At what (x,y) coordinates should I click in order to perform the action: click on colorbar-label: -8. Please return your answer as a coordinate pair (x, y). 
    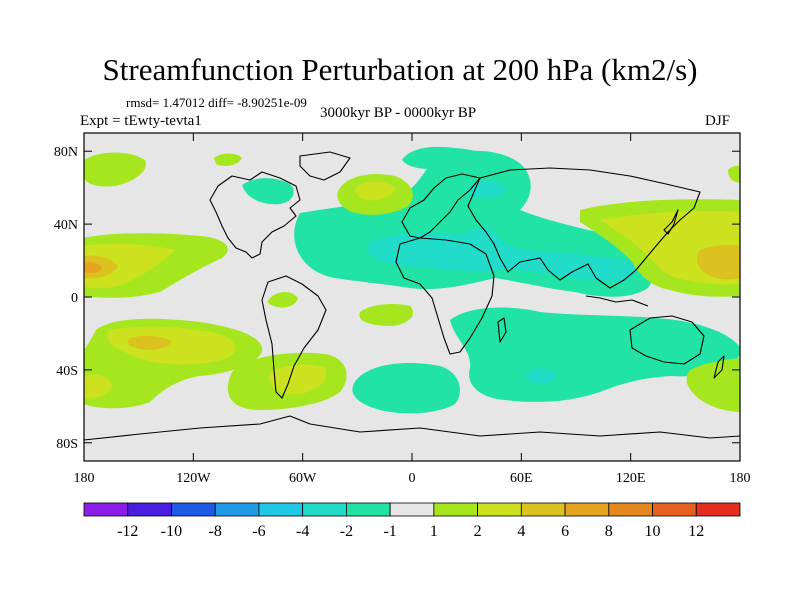
    Looking at the image, I should click on (215, 531).